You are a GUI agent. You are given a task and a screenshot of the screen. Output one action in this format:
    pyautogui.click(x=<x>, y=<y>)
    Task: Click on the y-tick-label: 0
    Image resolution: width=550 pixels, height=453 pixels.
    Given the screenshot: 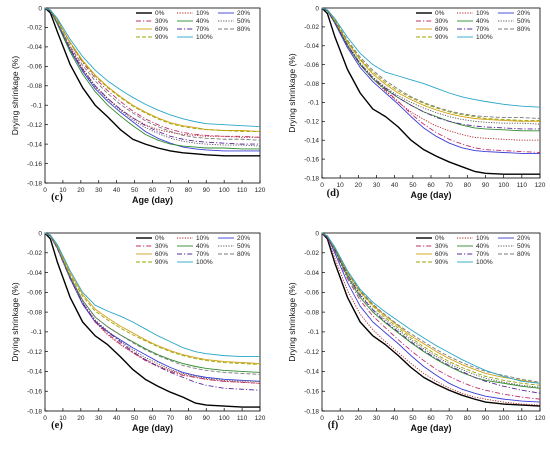 What is the action you would take?
    pyautogui.click(x=40, y=233)
    